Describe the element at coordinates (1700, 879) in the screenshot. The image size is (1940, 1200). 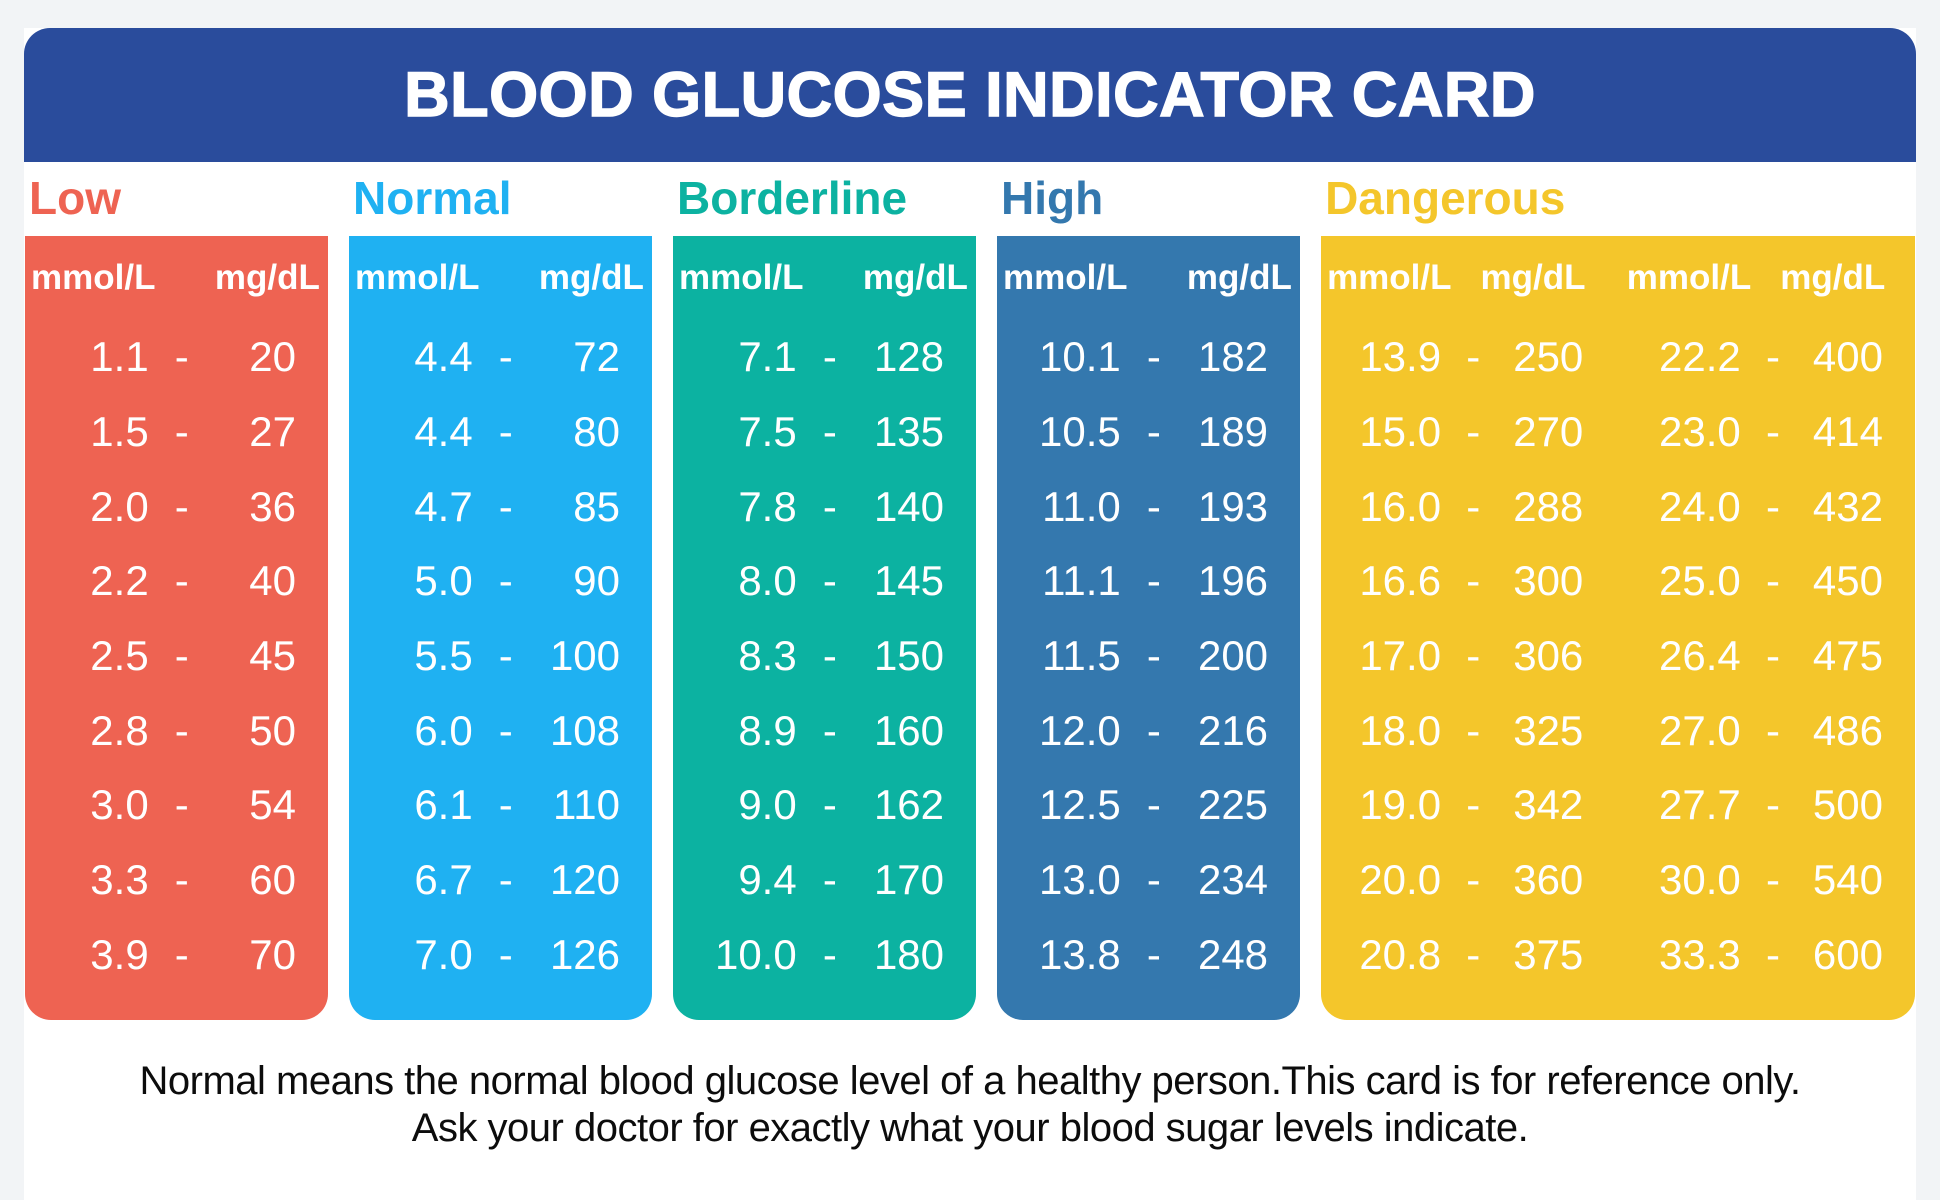
I see `mmol-value: 30.0` at that location.